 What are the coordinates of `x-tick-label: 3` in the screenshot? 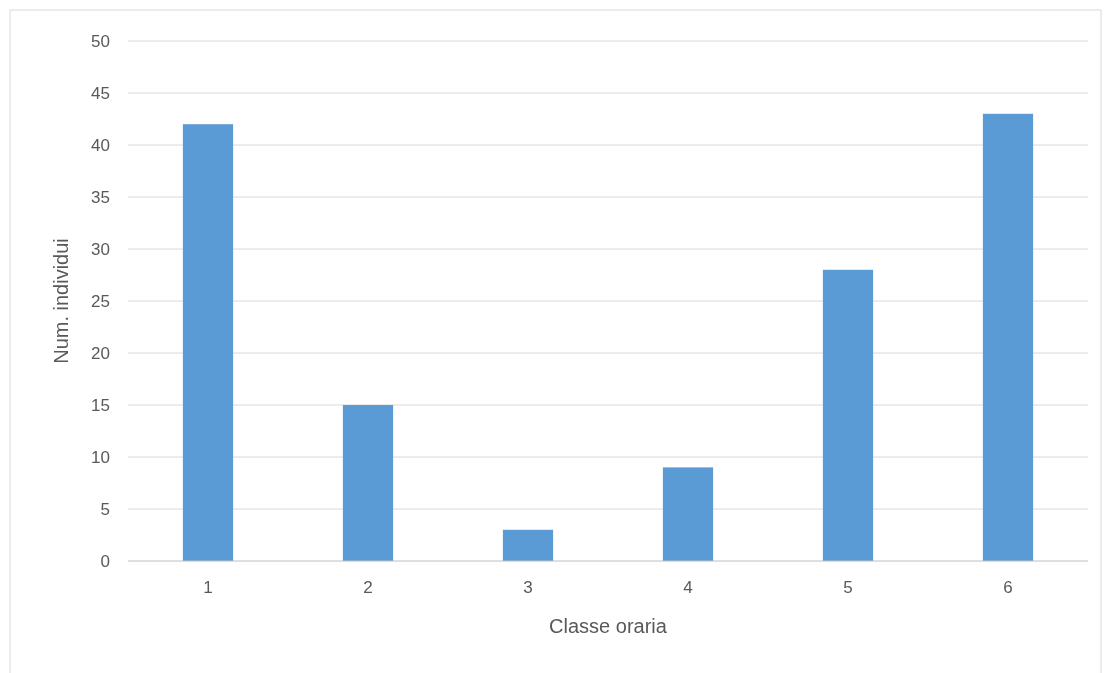 It's located at (528, 587).